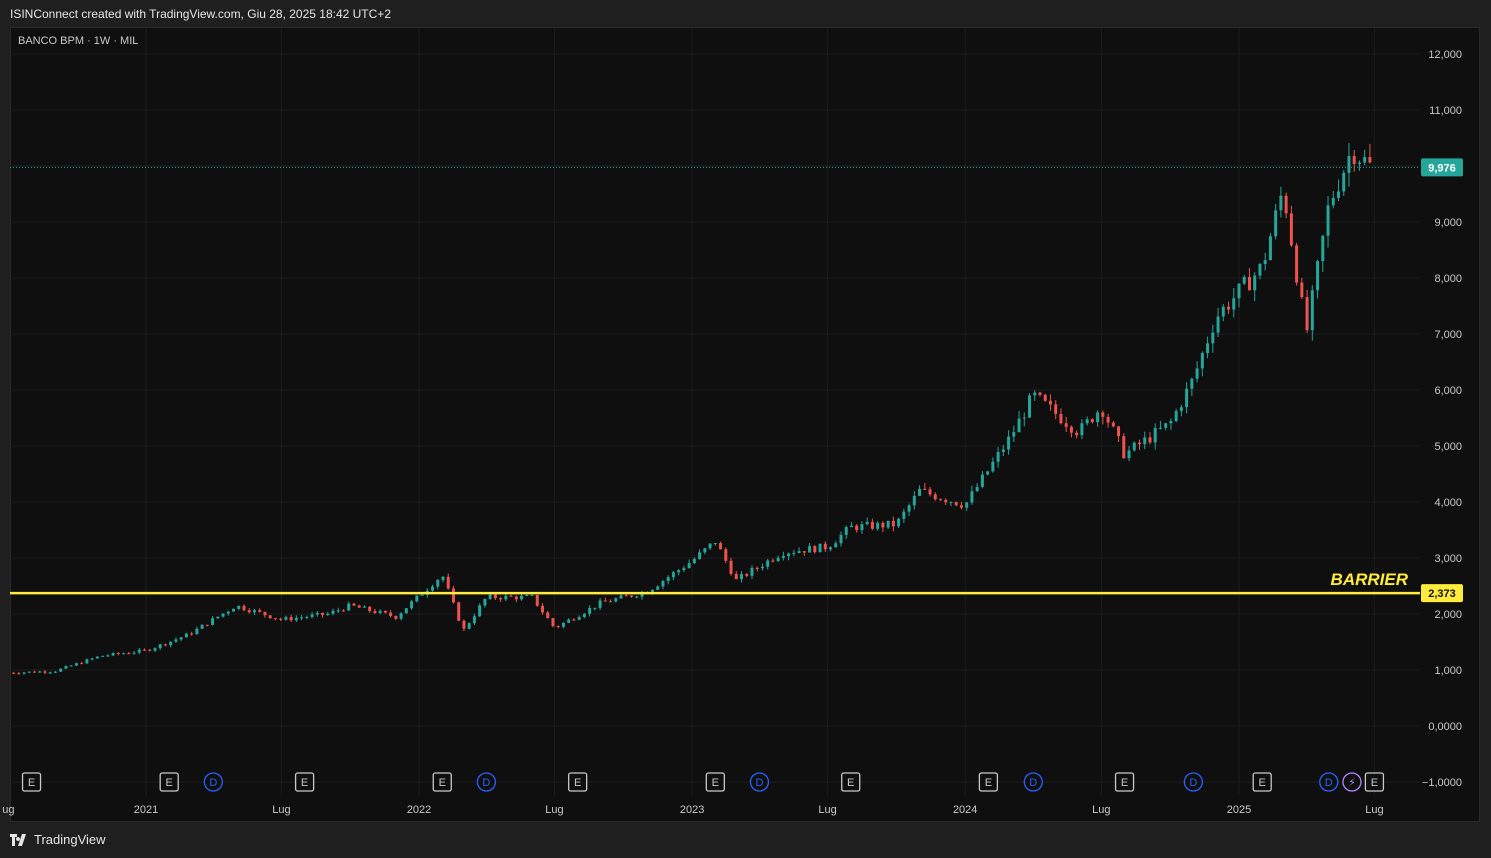 The width and height of the screenshot is (1491, 858). Describe the element at coordinates (8, 810) in the screenshot. I see `x-tick-label: ug` at that location.